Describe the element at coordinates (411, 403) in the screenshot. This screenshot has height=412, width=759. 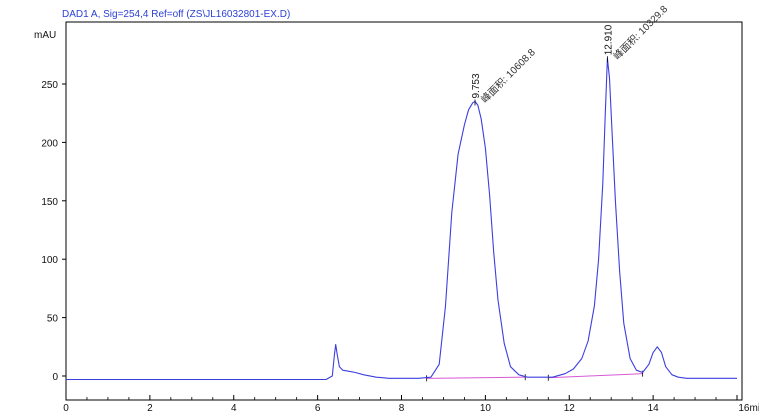
I see `x-axis: 0 2 4 6 8 10 12 14 16min` at that location.